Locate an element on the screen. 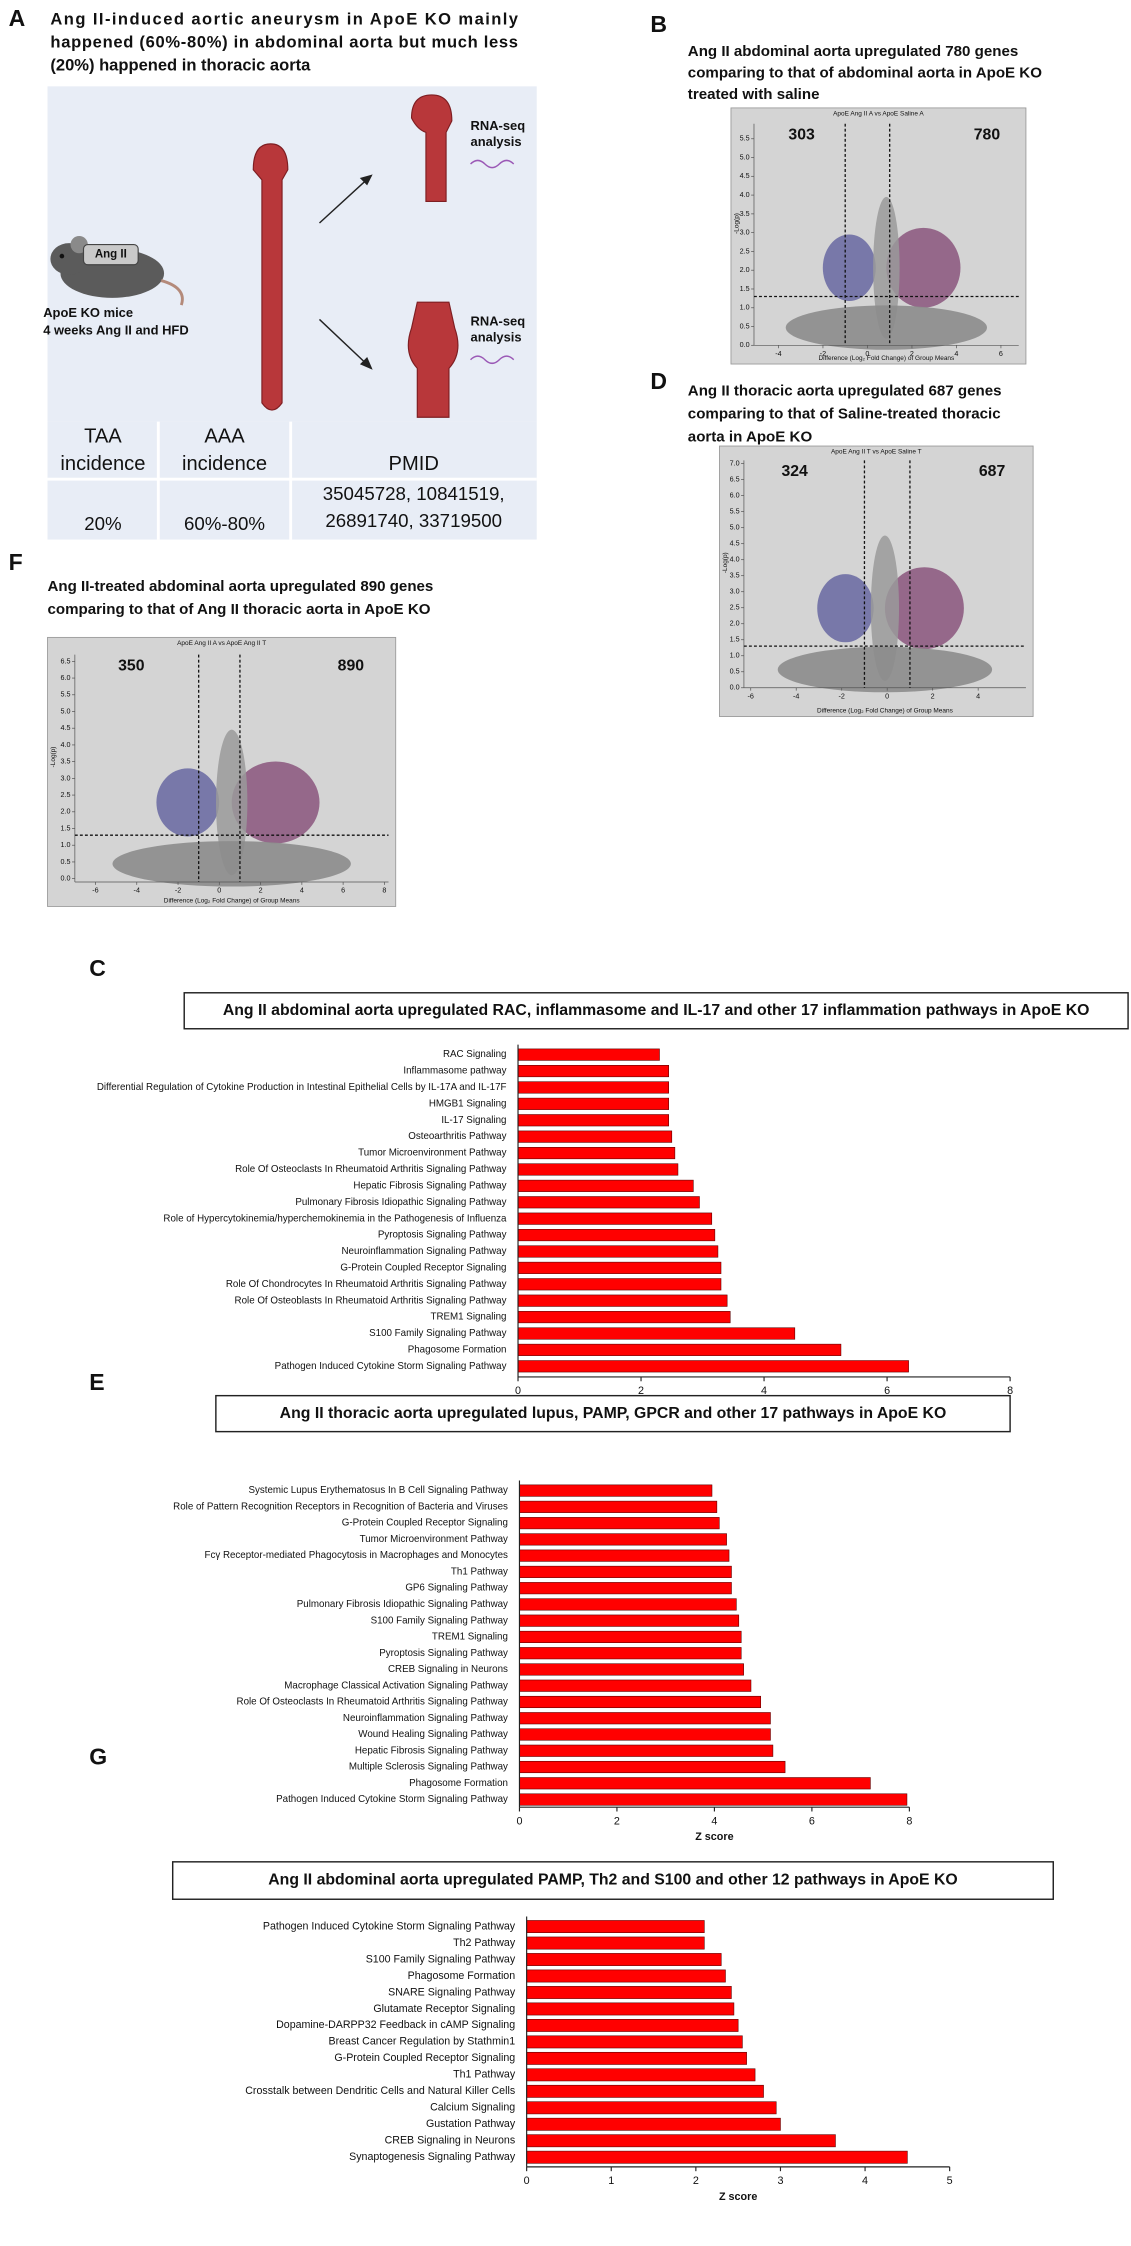 This screenshot has width=1131, height=2246. mouse-caption: ApoE KO mice is located at coordinates (88, 312).